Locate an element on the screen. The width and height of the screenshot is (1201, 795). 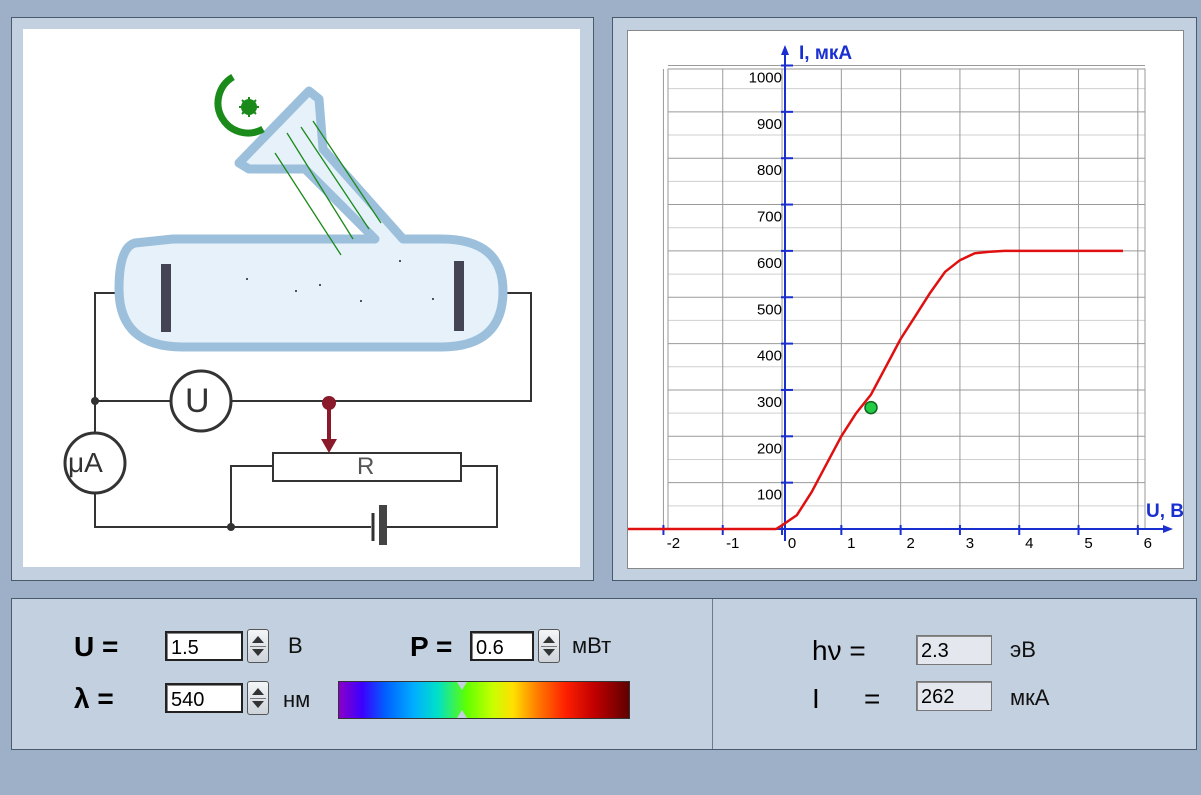
x-tick-label: -1 is located at coordinates (732, 543).